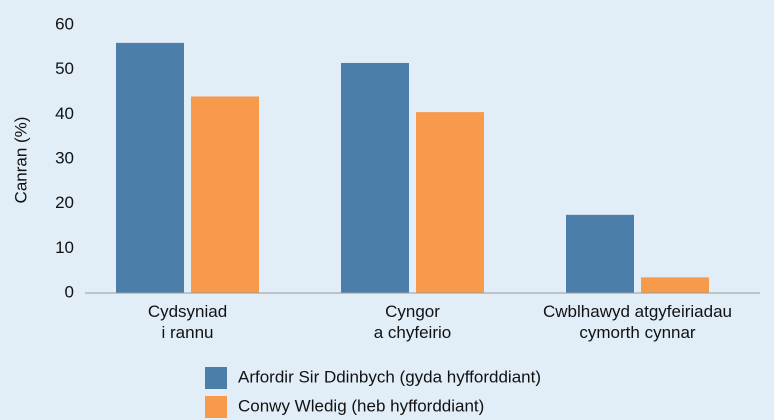 The height and width of the screenshot is (420, 774). Describe the element at coordinates (64, 157) in the screenshot. I see `y-tick-label: 30` at that location.